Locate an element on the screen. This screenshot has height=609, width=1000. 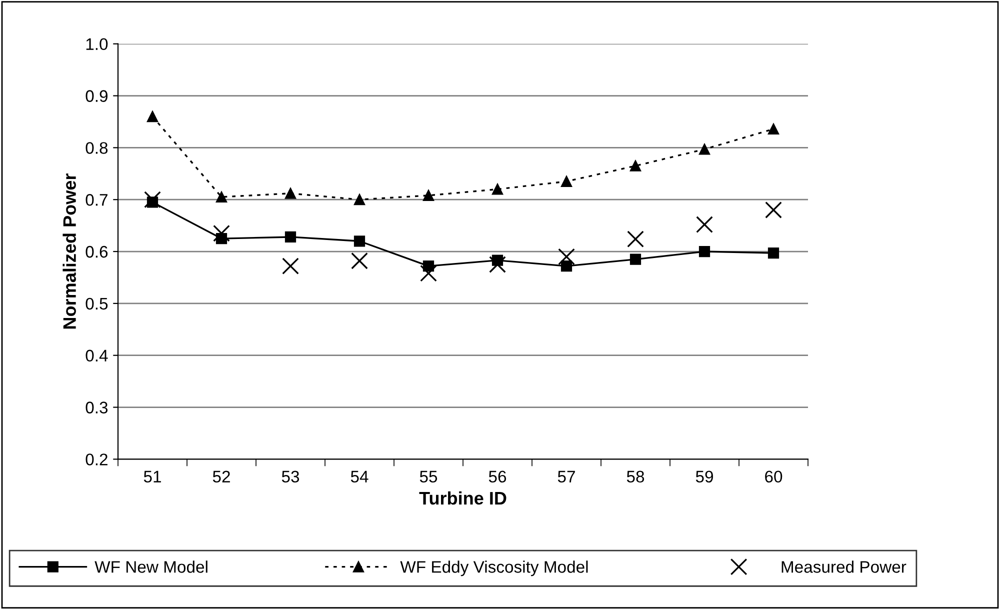
y-tick-label: 0.3 is located at coordinates (97, 408).